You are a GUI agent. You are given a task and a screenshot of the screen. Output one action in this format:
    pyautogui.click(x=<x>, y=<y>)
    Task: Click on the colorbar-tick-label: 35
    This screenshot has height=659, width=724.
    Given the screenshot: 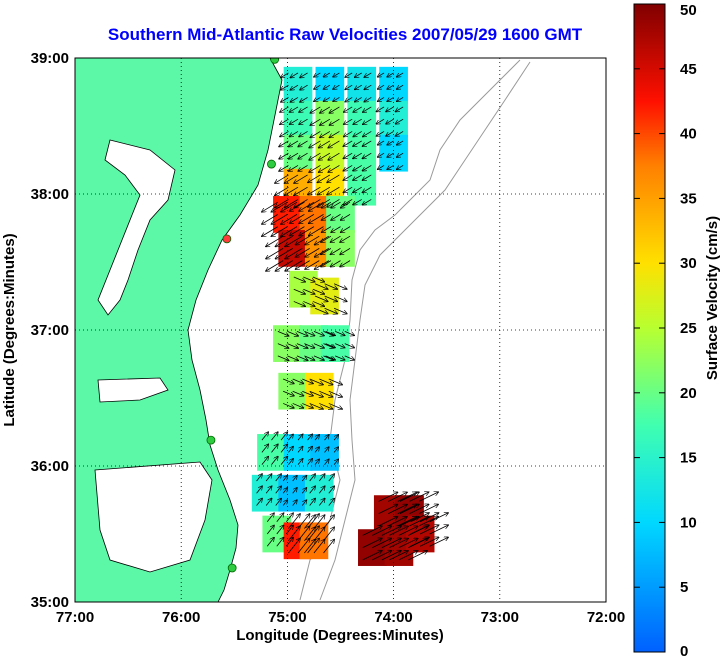 What is the action you would take?
    pyautogui.click(x=688, y=198)
    